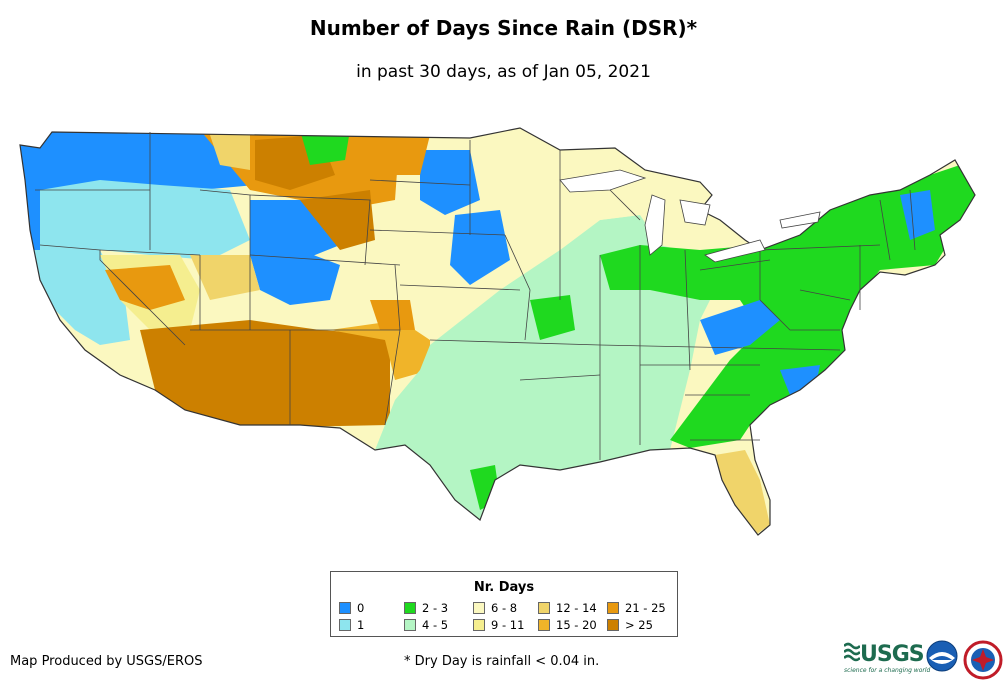 The height and width of the screenshot is (691, 1007). I want to click on region-2-3-montana, so click(325, 147).